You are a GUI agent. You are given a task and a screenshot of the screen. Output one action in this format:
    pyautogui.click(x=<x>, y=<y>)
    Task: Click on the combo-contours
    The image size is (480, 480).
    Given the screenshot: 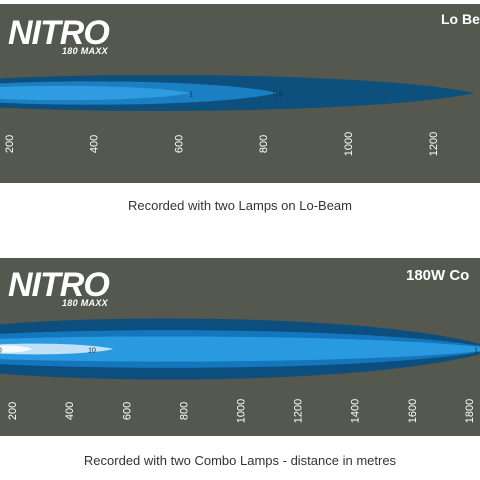 What is the action you would take?
    pyautogui.click(x=240, y=349)
    